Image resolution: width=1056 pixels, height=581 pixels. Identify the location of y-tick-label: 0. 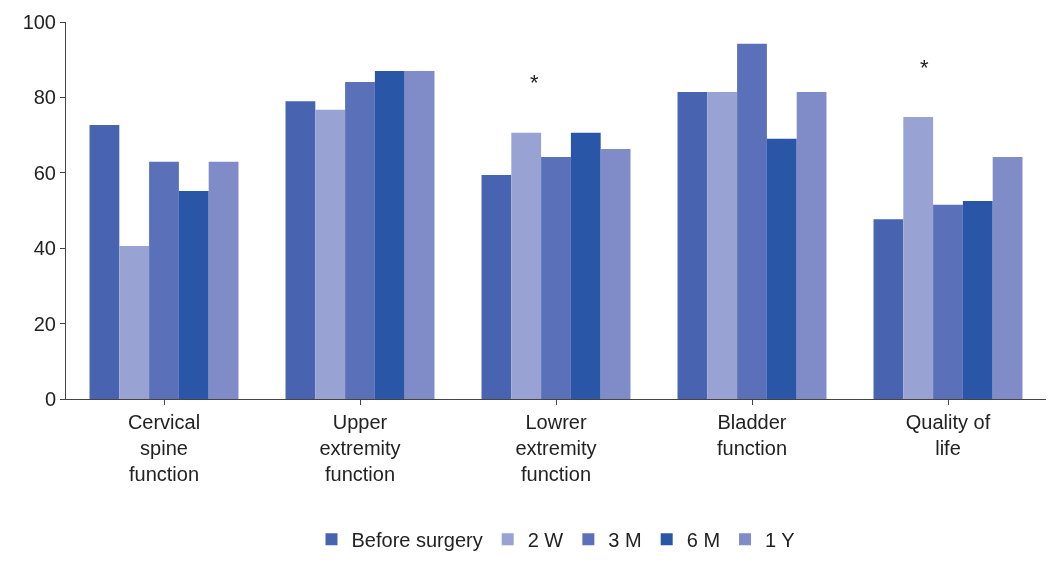
(50, 399).